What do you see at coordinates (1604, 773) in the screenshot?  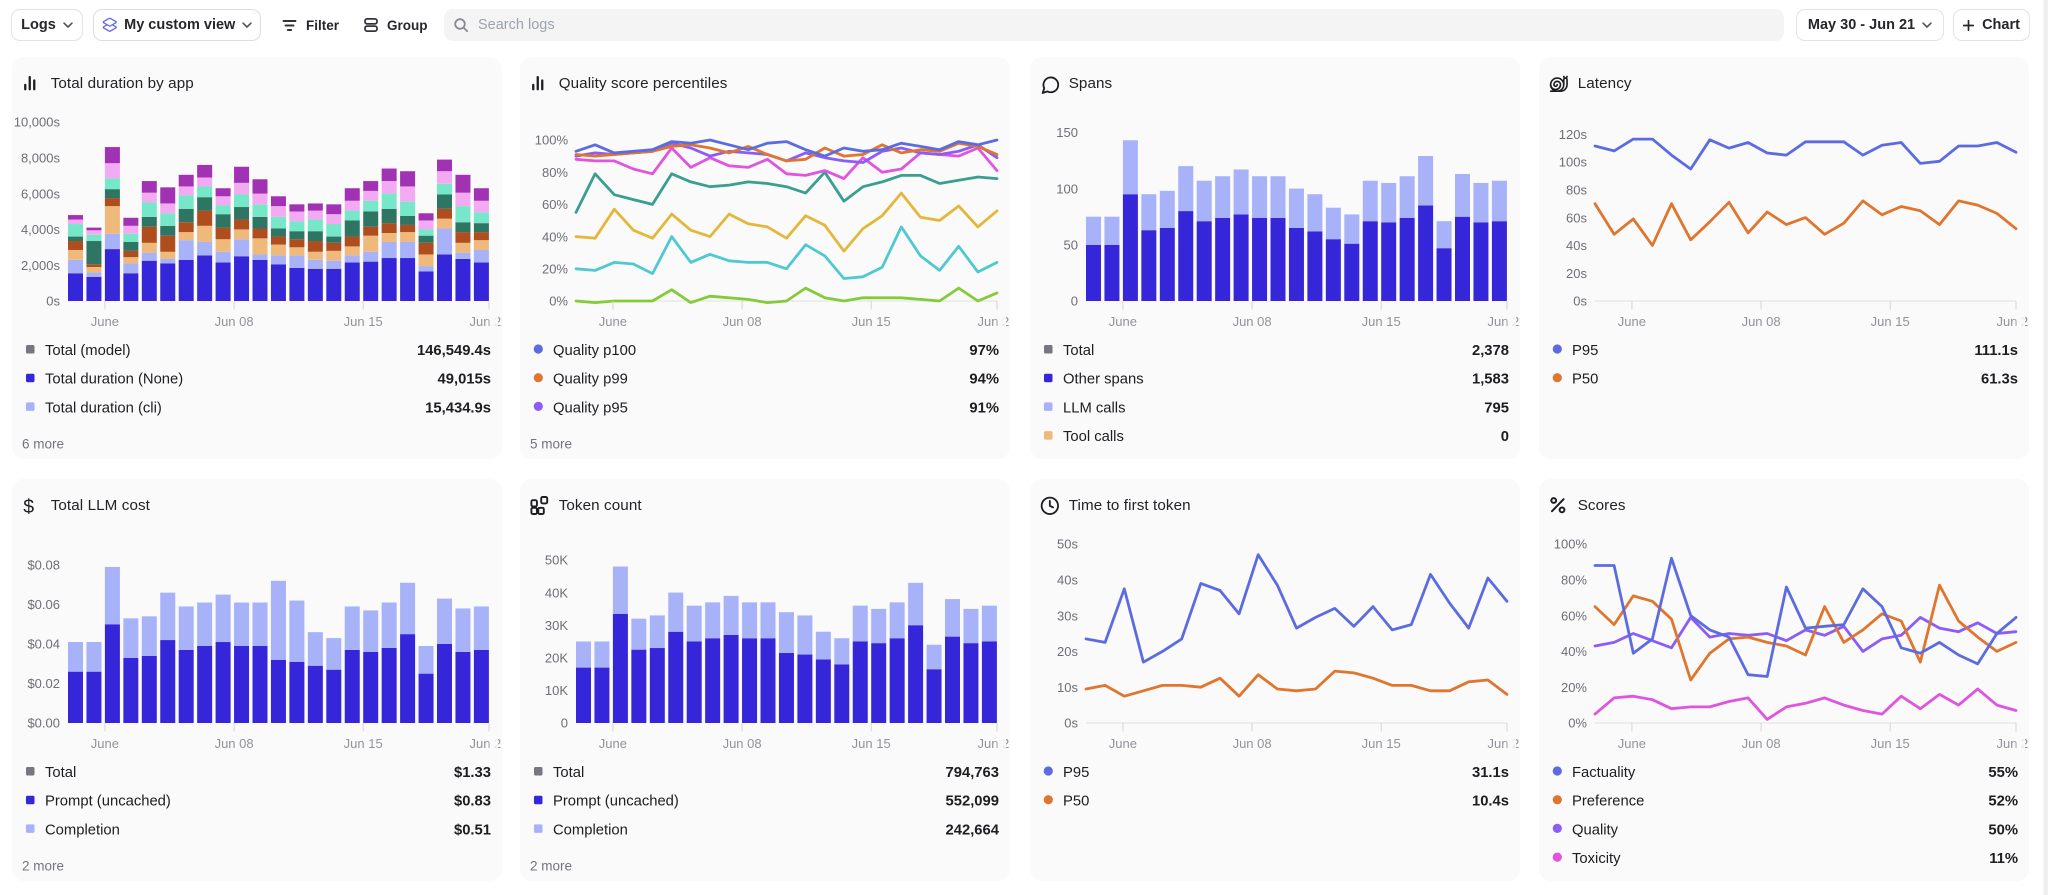 I see `svg-text: Factuality` at bounding box center [1604, 773].